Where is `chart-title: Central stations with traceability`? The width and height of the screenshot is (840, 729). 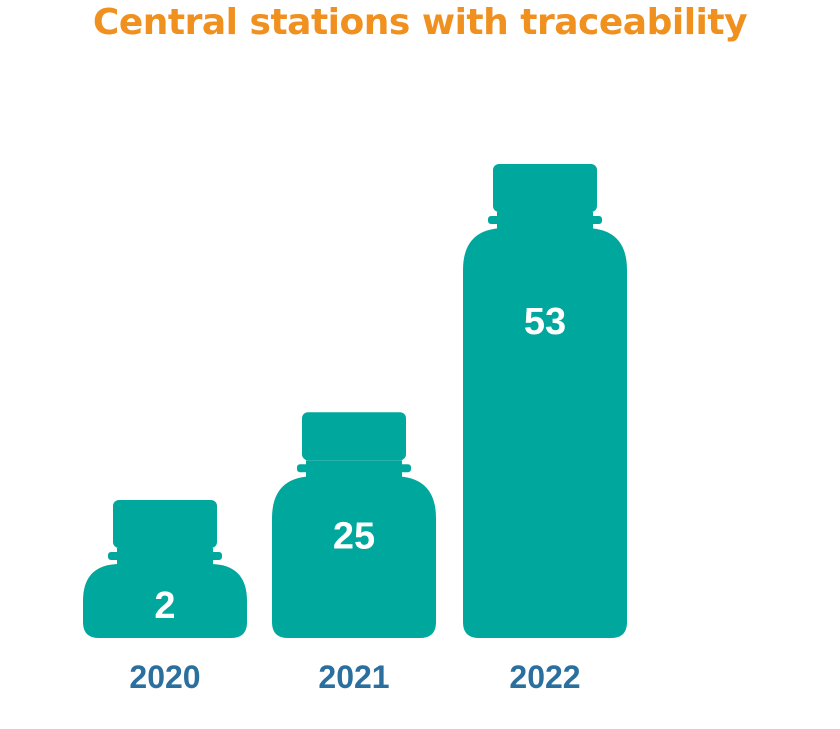
chart-title: Central stations with traceability is located at coordinates (420, 22).